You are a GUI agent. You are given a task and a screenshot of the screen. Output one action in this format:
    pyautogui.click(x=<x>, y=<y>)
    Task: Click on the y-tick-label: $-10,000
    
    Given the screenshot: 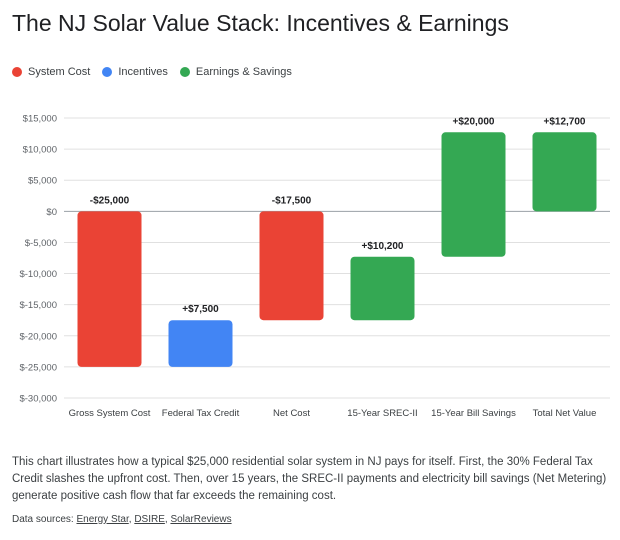 What is the action you would take?
    pyautogui.click(x=38, y=274)
    